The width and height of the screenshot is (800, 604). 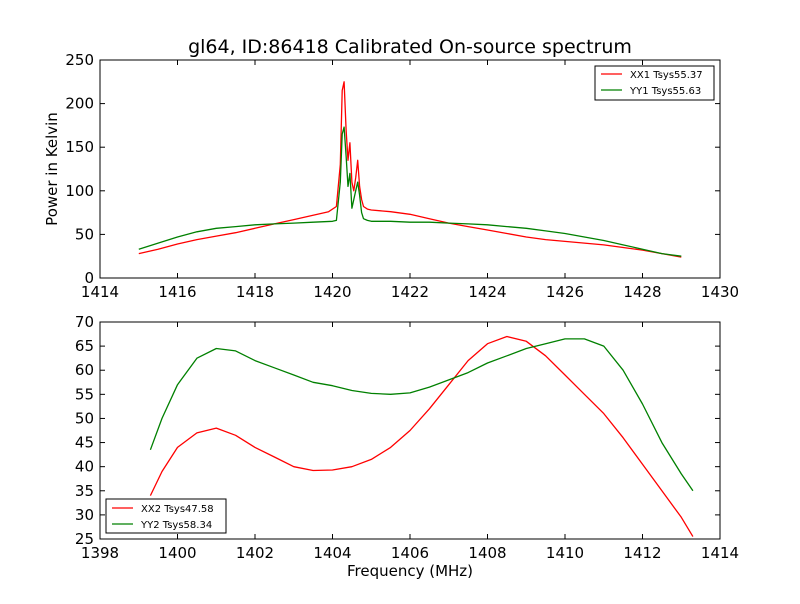 What do you see at coordinates (176, 525) in the screenshot?
I see `bottom-legend-label-yy2: YY2 Tsys58.34` at bounding box center [176, 525].